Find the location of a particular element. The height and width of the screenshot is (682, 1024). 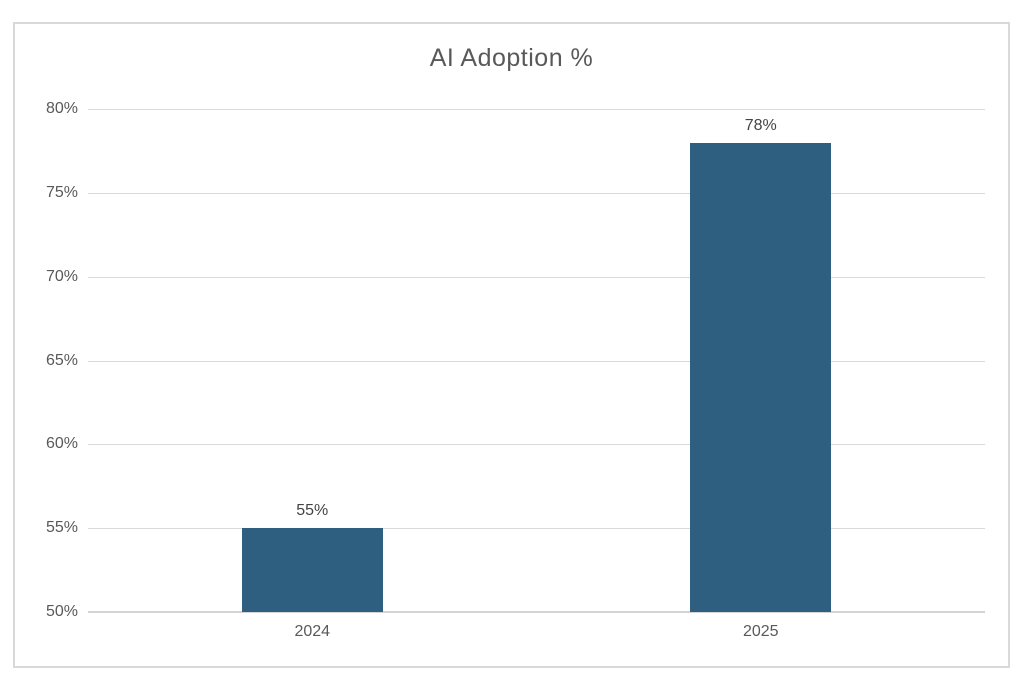

y-tick-label: 75% is located at coordinates (61, 192).